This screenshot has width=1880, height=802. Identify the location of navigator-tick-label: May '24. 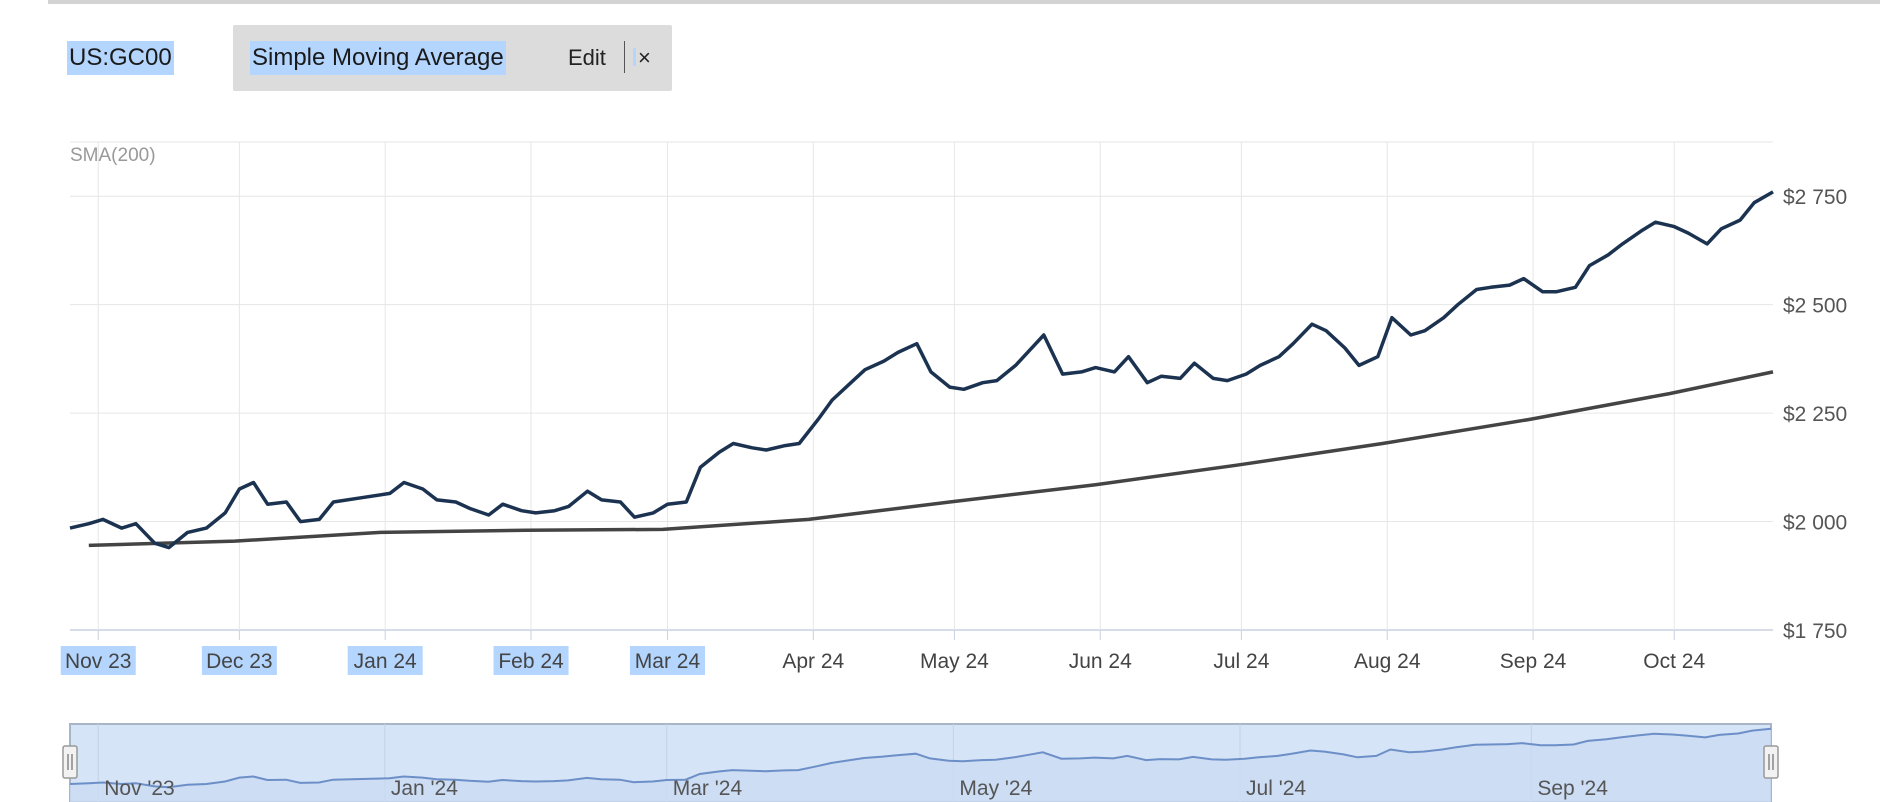
(995, 788).